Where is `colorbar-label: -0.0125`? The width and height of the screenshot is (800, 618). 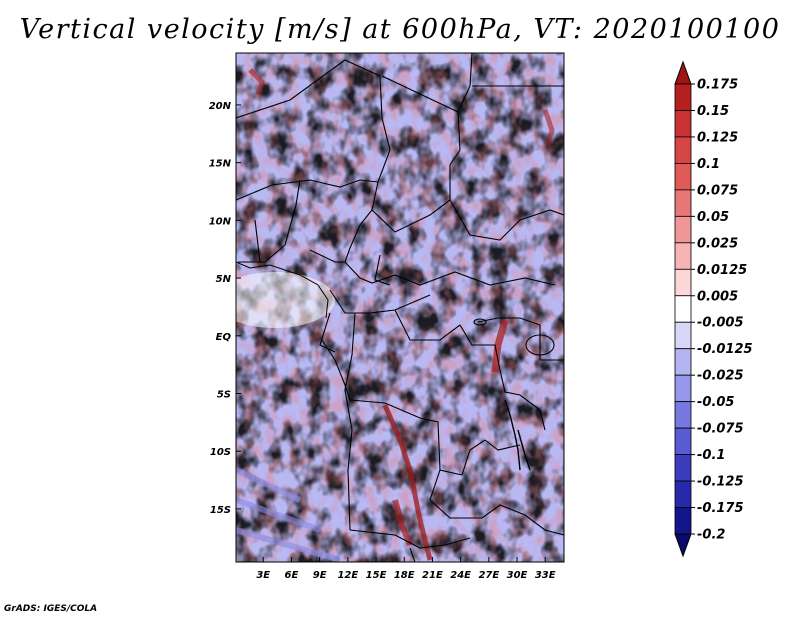 colorbar-label: -0.0125 is located at coordinates (725, 349).